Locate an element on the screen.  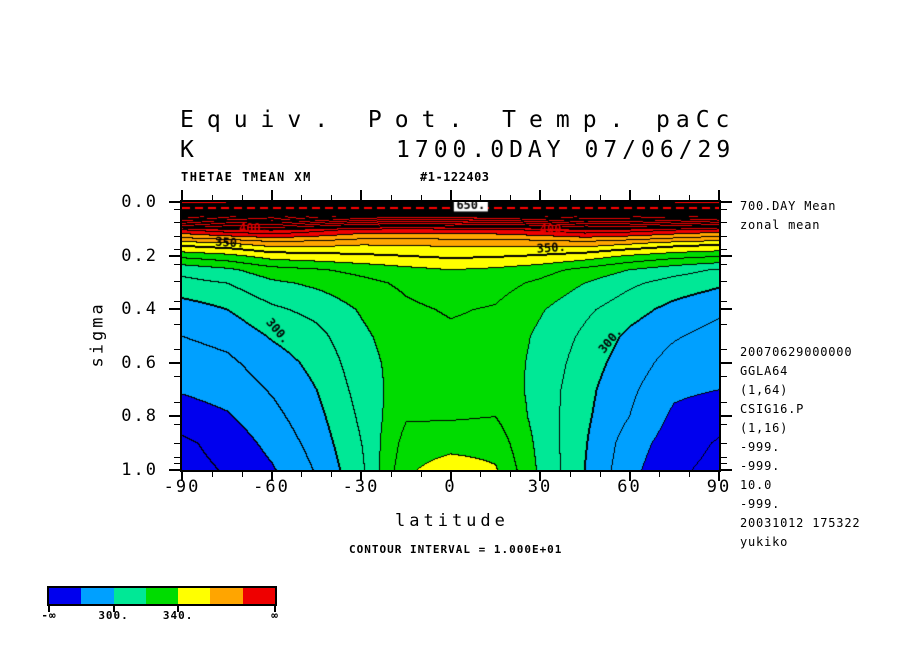
plot-title: Equiv. Pot. Temp. is located at coordinates (408, 120).